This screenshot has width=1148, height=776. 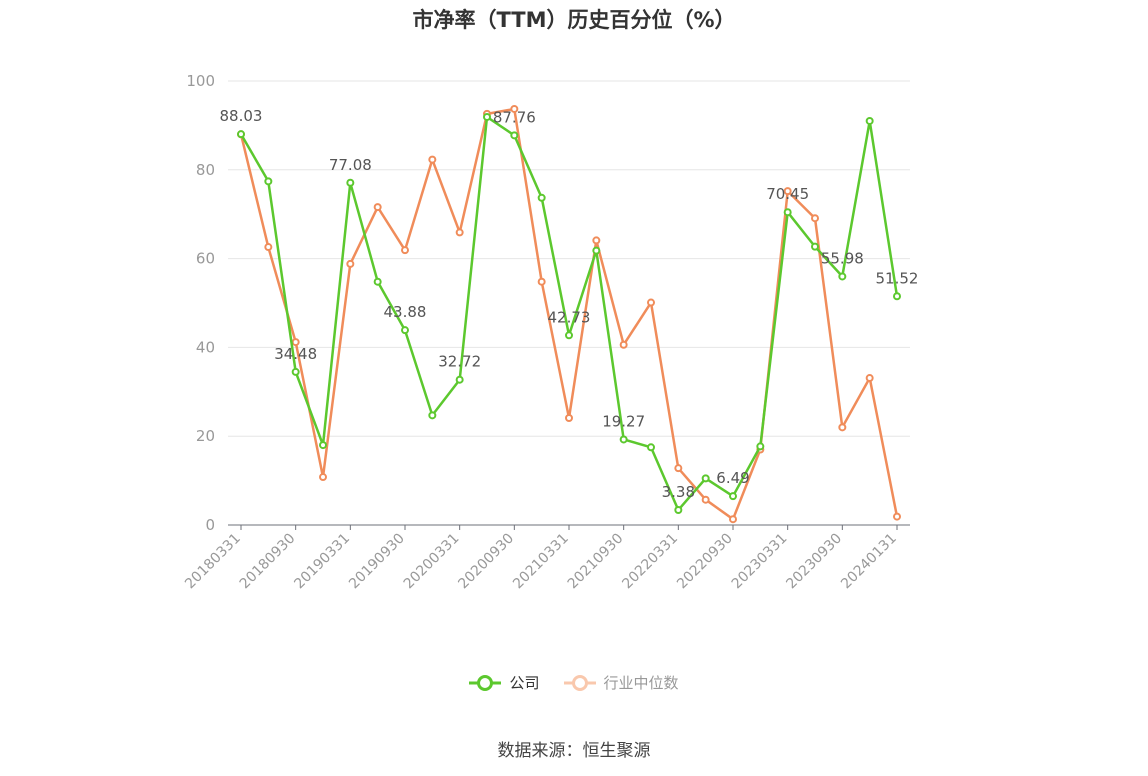 I want to click on y-tick-label-3: 60, so click(x=205, y=259).